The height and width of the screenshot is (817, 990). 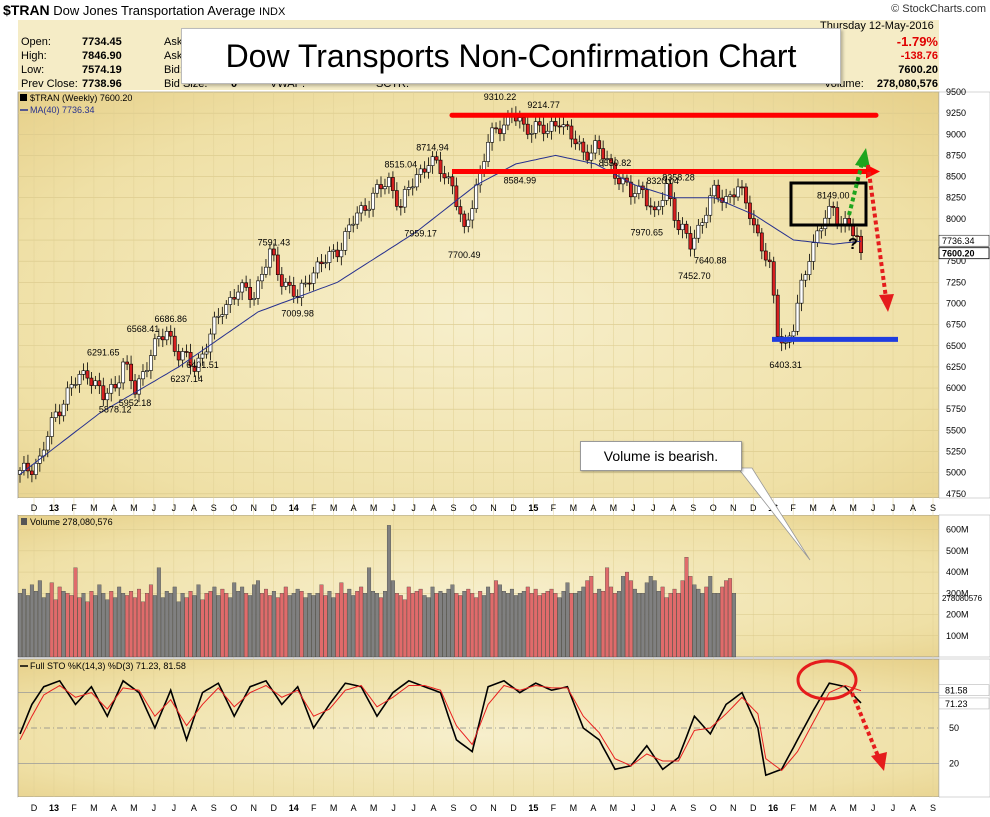 What do you see at coordinates (202, 365) in the screenshot?
I see `annotation-label: 6401.51` at bounding box center [202, 365].